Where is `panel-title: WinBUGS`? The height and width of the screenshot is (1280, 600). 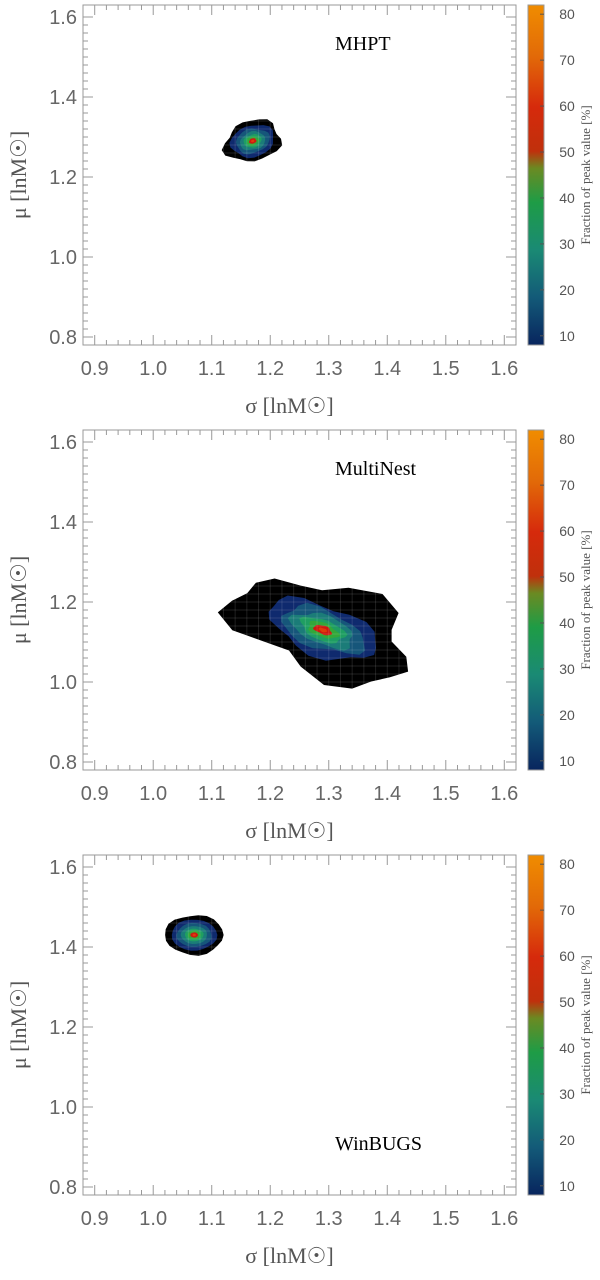 panel-title: WinBUGS is located at coordinates (378, 1144).